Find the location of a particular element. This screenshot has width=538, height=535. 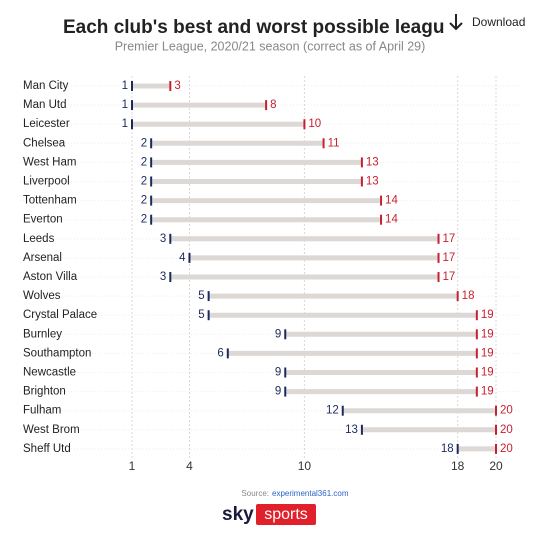

worst-label: 8 is located at coordinates (273, 105).